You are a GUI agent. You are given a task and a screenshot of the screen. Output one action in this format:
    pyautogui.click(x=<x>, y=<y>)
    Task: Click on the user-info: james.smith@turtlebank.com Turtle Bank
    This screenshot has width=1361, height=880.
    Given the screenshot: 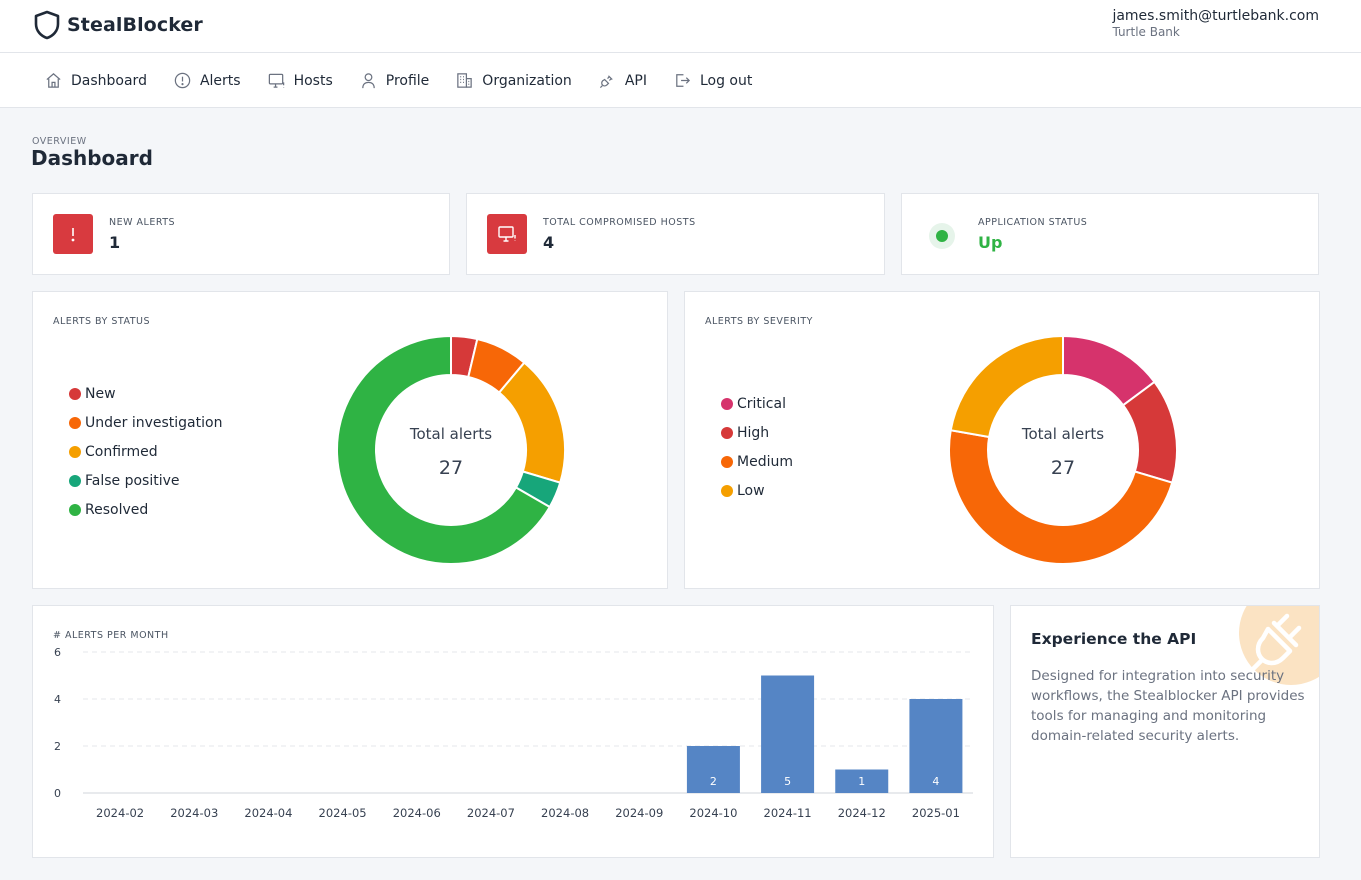 What is the action you would take?
    pyautogui.click(x=1215, y=23)
    